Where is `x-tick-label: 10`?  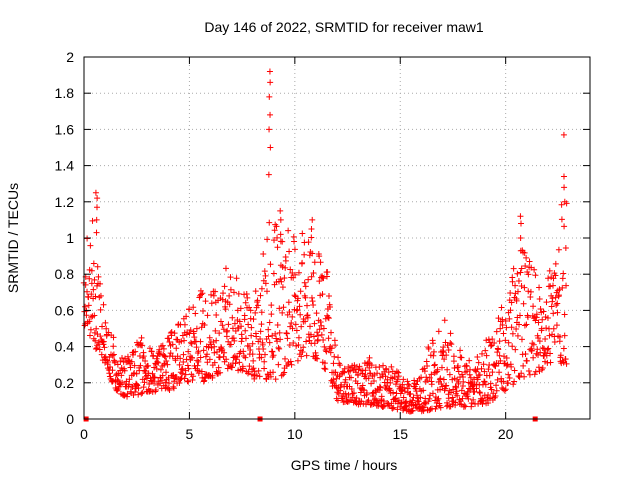
x-tick-label: 10 is located at coordinates (295, 434).